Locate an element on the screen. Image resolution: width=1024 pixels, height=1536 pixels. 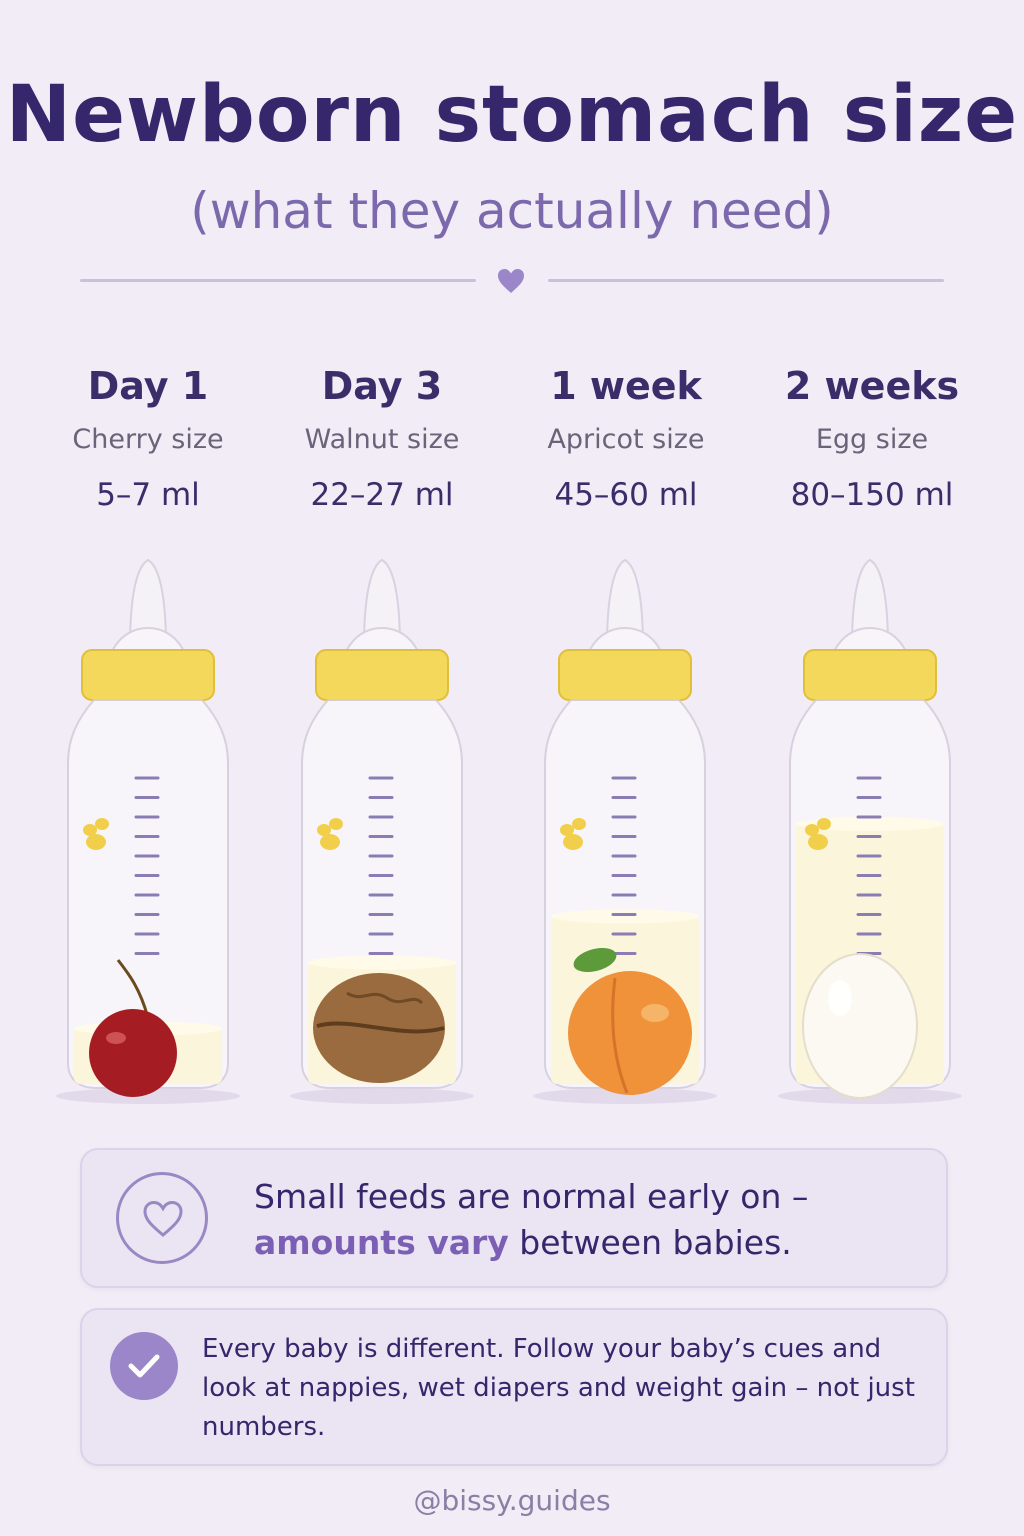
cherry-stem is located at coordinates (133, 989).